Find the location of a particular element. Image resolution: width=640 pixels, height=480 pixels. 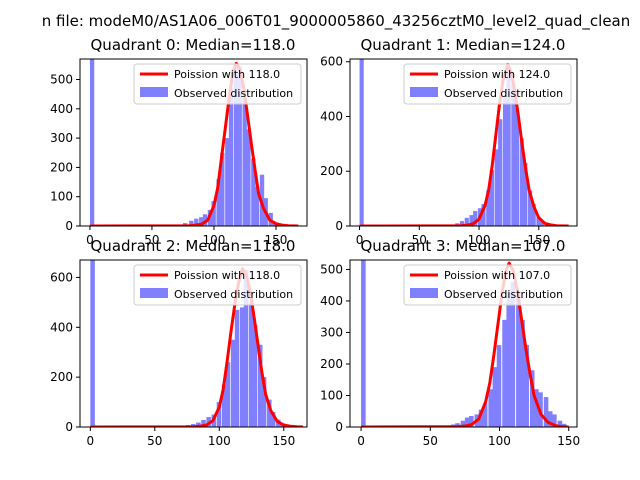

y-tick-label: 100 is located at coordinates (331, 395).